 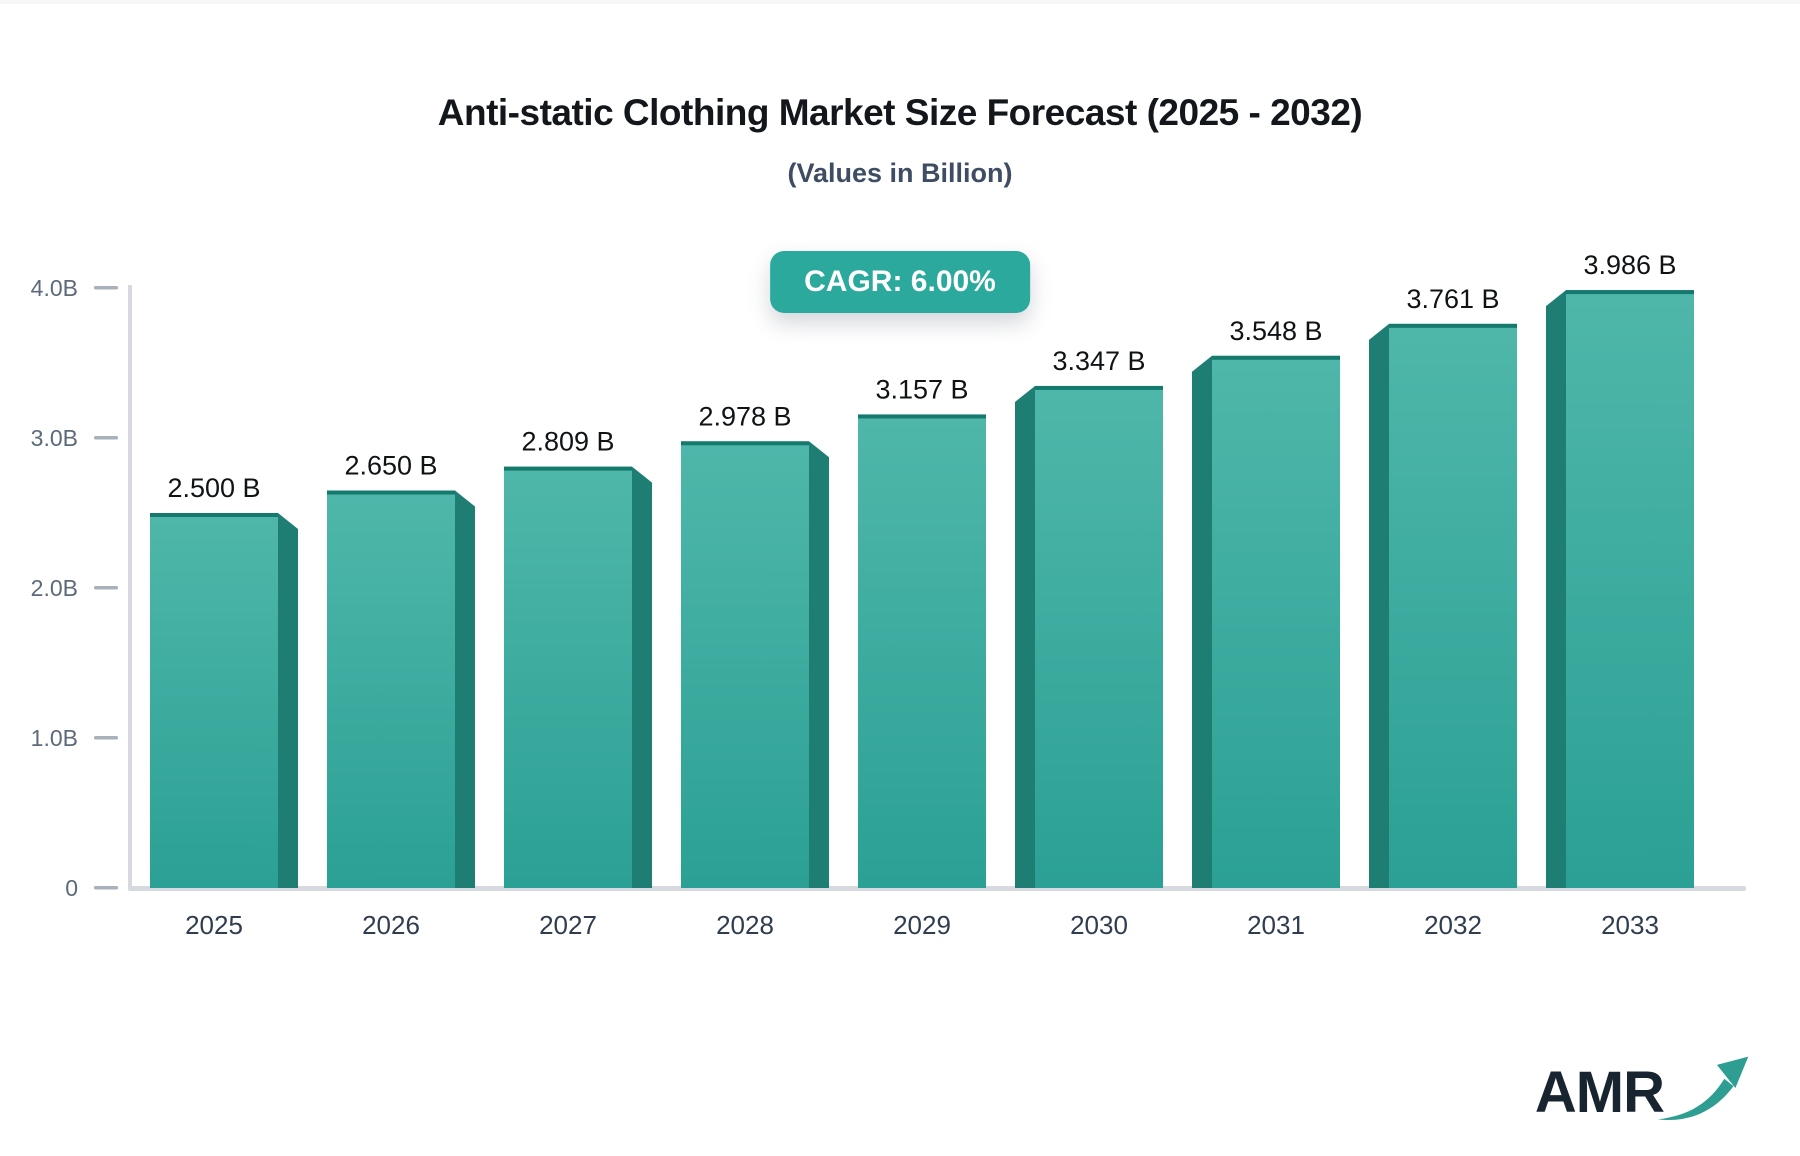 What do you see at coordinates (54, 288) in the screenshot?
I see `y-tick-label: 4.0B` at bounding box center [54, 288].